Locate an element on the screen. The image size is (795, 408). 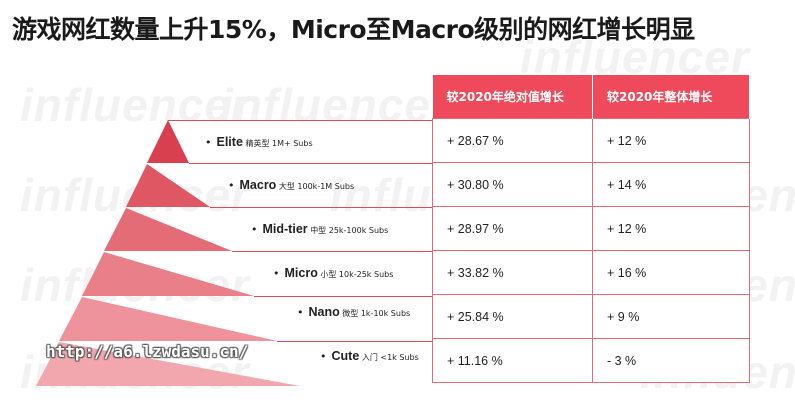
tier-label-mid-tier: • Mid-tier 中型 25k-100k Subs is located at coordinates (320, 229).